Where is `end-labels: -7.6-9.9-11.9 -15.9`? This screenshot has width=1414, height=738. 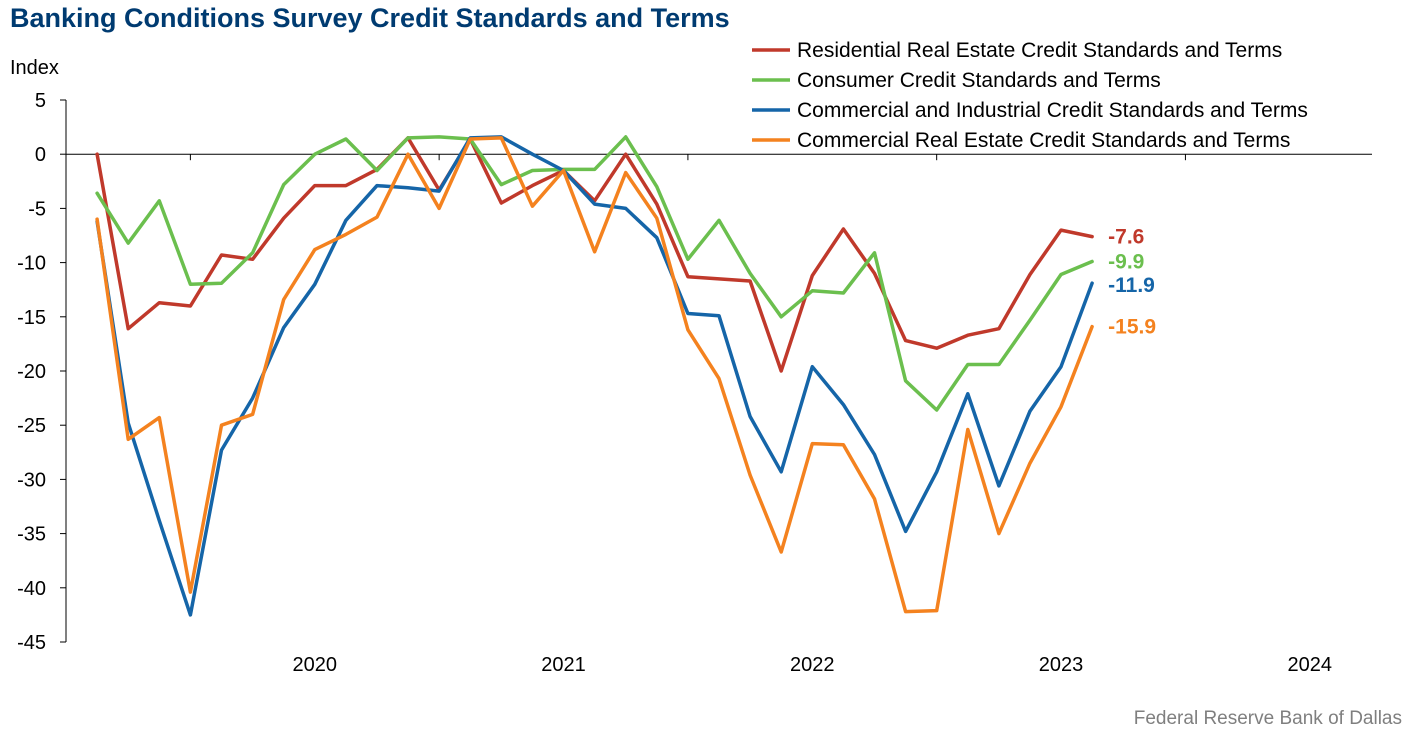 end-labels: -7.6-9.9-11.9 -15.9 is located at coordinates (1132, 282).